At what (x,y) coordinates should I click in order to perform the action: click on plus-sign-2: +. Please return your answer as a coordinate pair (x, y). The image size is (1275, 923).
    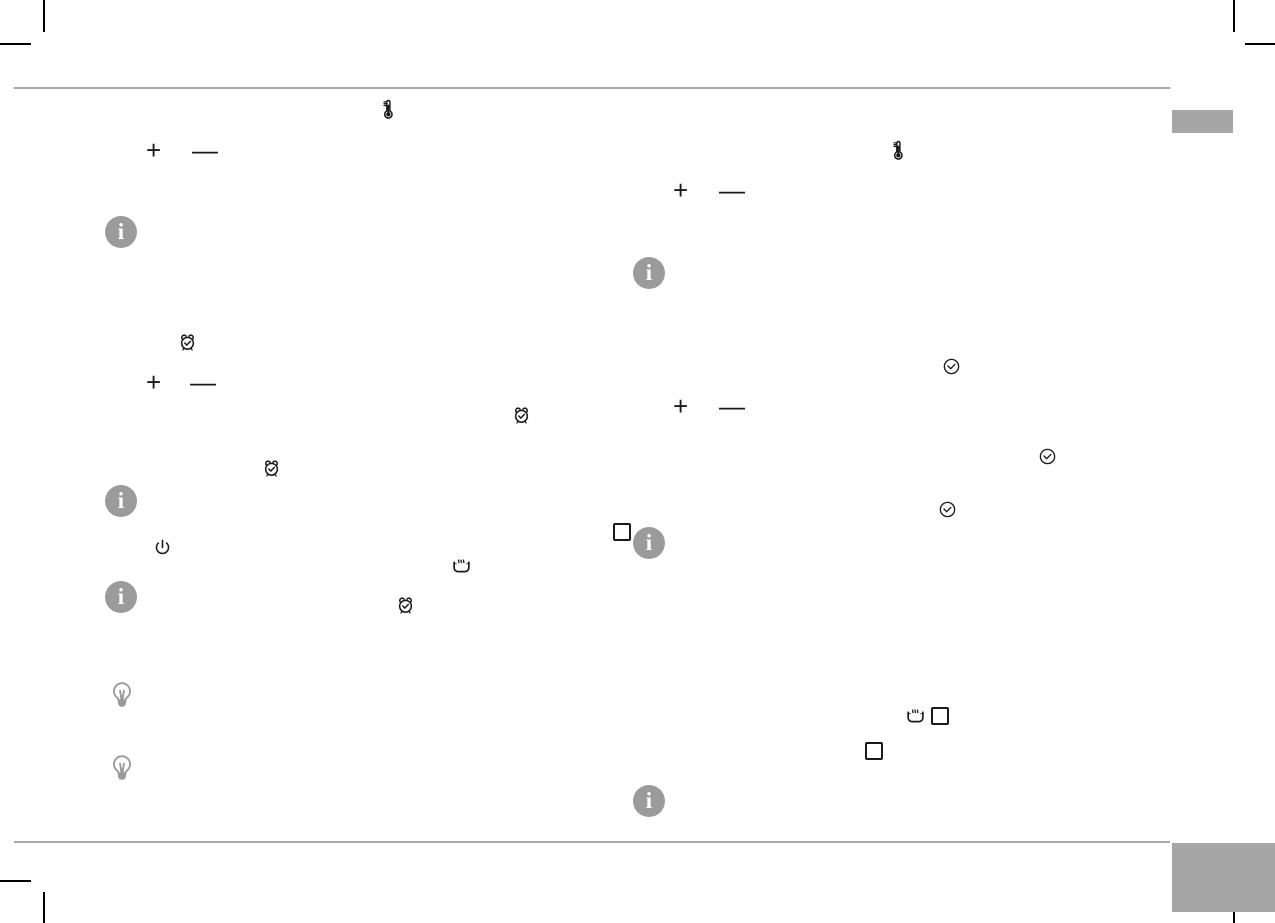
    Looking at the image, I should click on (681, 190).